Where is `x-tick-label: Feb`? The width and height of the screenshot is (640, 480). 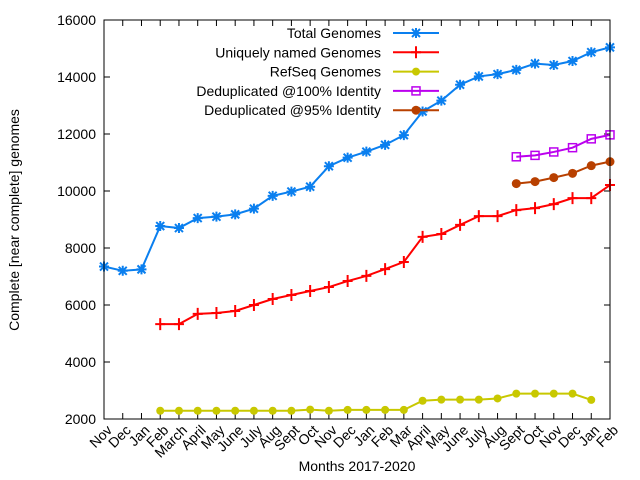
x-tick-label: Feb is located at coordinates (607, 436).